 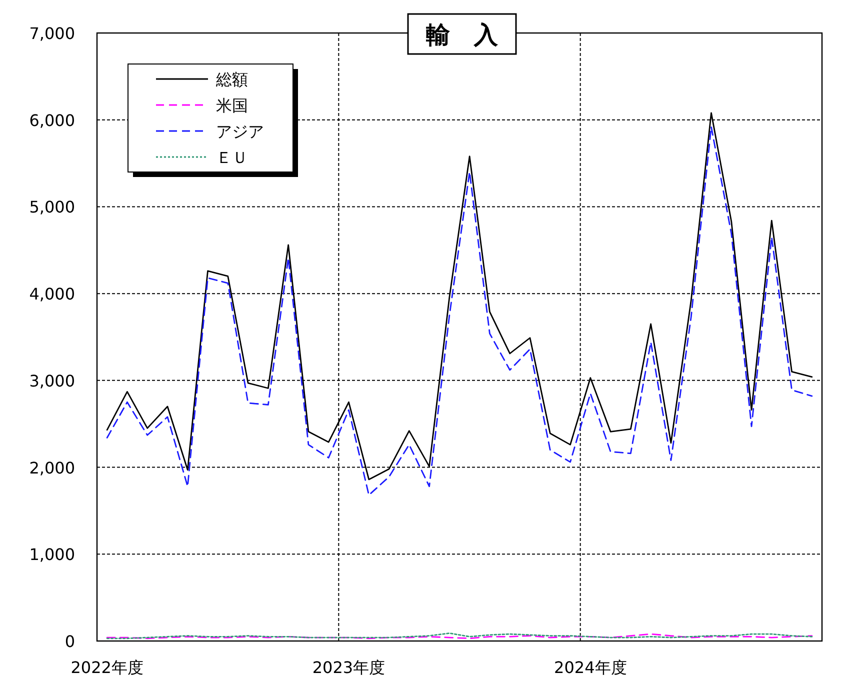 What do you see at coordinates (69, 641) in the screenshot?
I see `y-tick-label: 0` at bounding box center [69, 641].